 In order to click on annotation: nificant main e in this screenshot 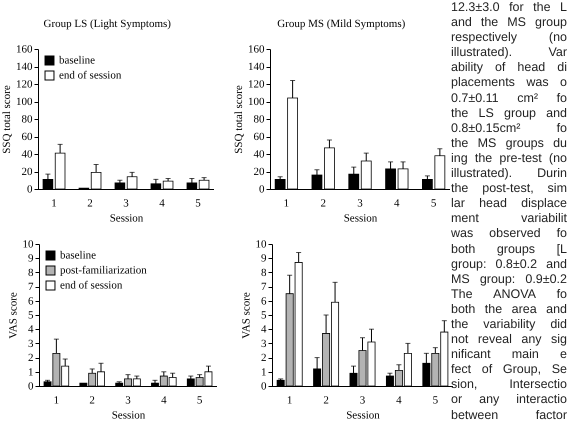, I will do `click(509, 354)`.